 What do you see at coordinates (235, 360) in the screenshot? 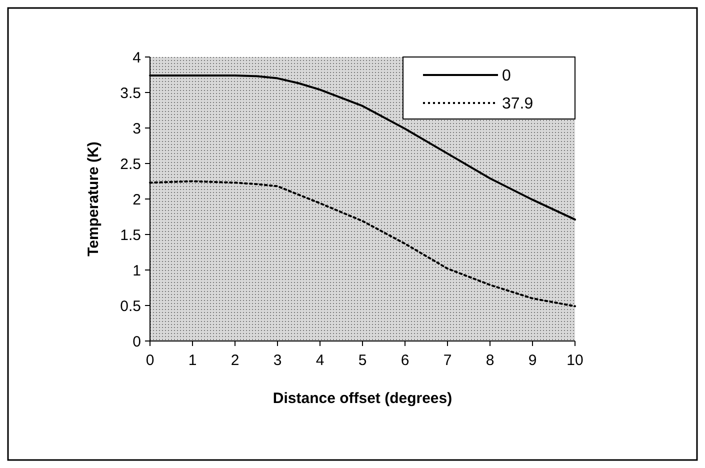
I see `x-tick-label: 2` at bounding box center [235, 360].